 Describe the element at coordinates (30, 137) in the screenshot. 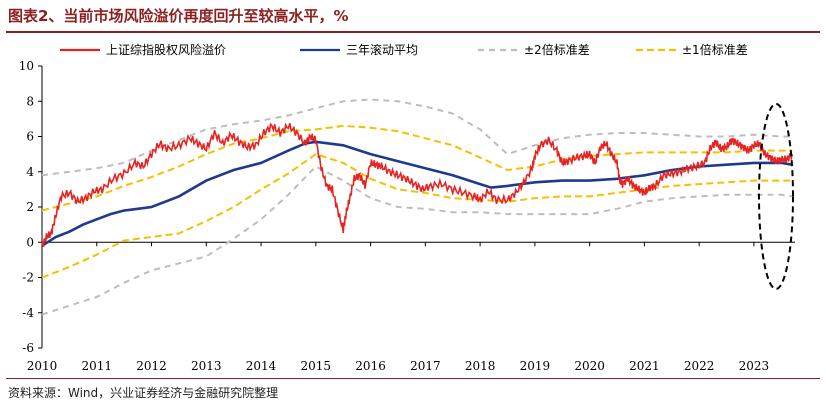

I see `y-tick-label: 6` at that location.